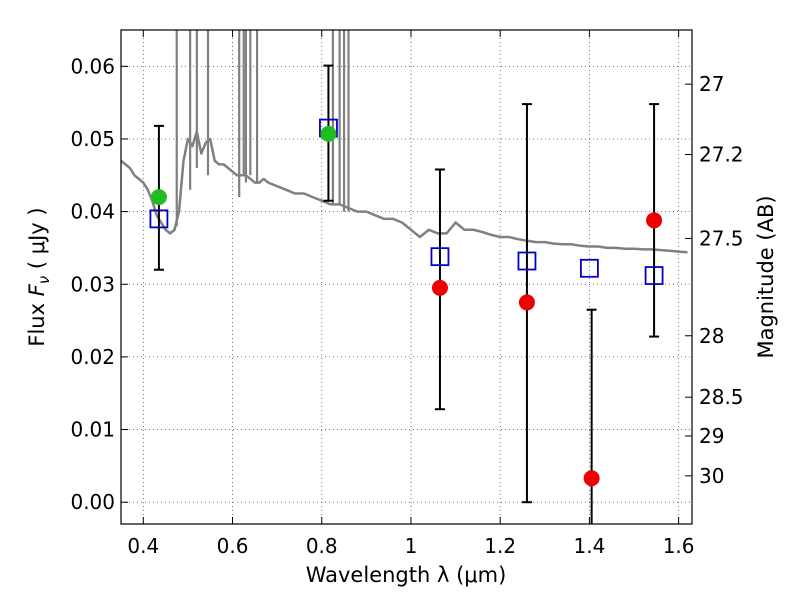  Describe the element at coordinates (411, 546) in the screenshot. I see `x-tick-label: 1` at that location.